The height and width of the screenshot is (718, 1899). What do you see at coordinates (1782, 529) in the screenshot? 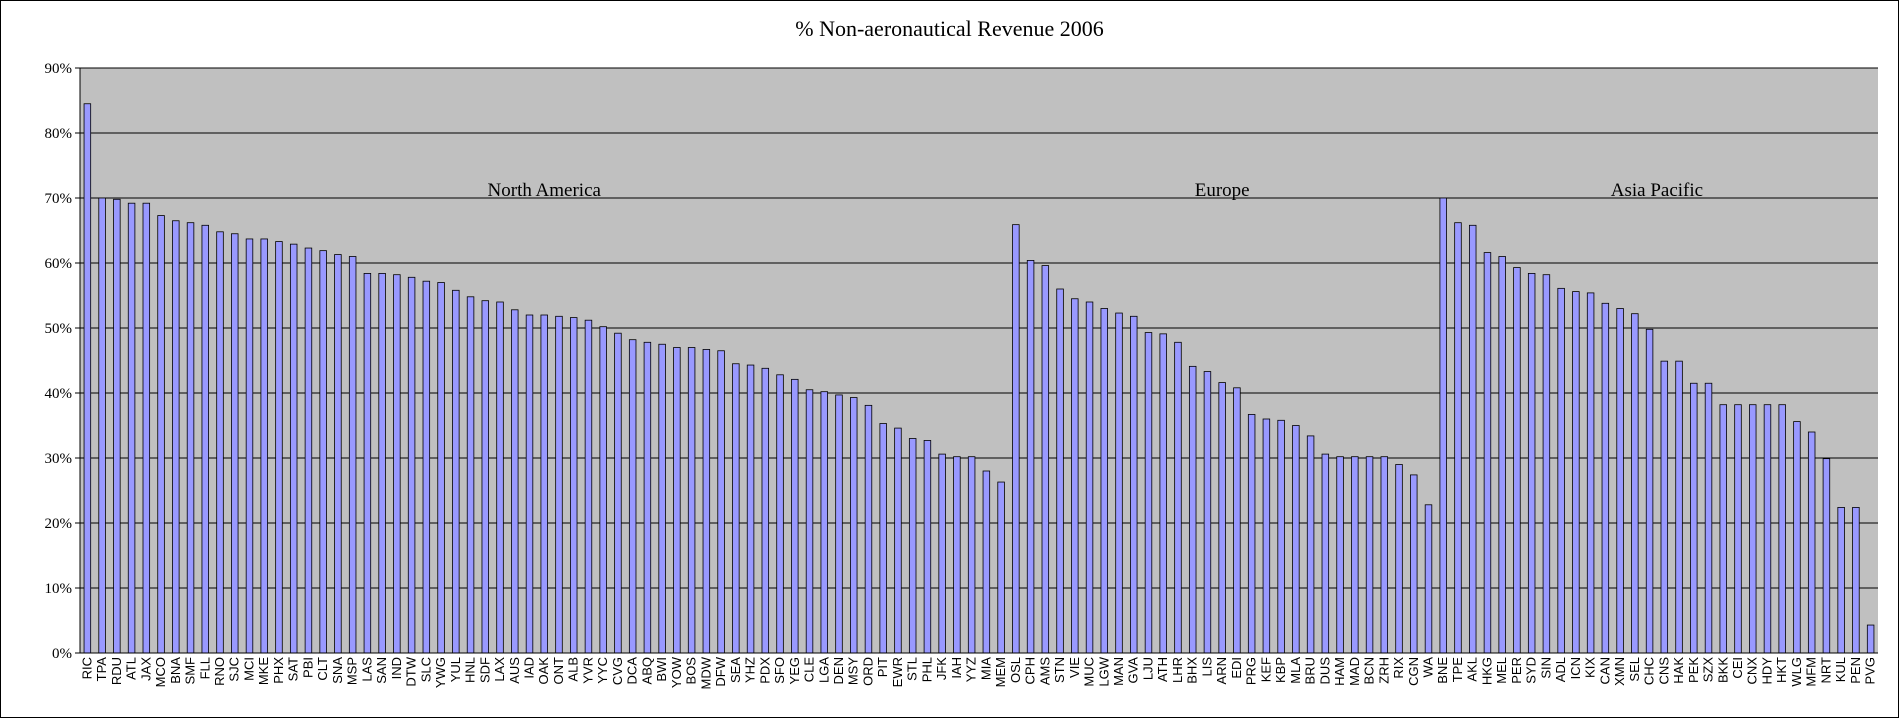
I see `bar-HKT` at bounding box center [1782, 529].